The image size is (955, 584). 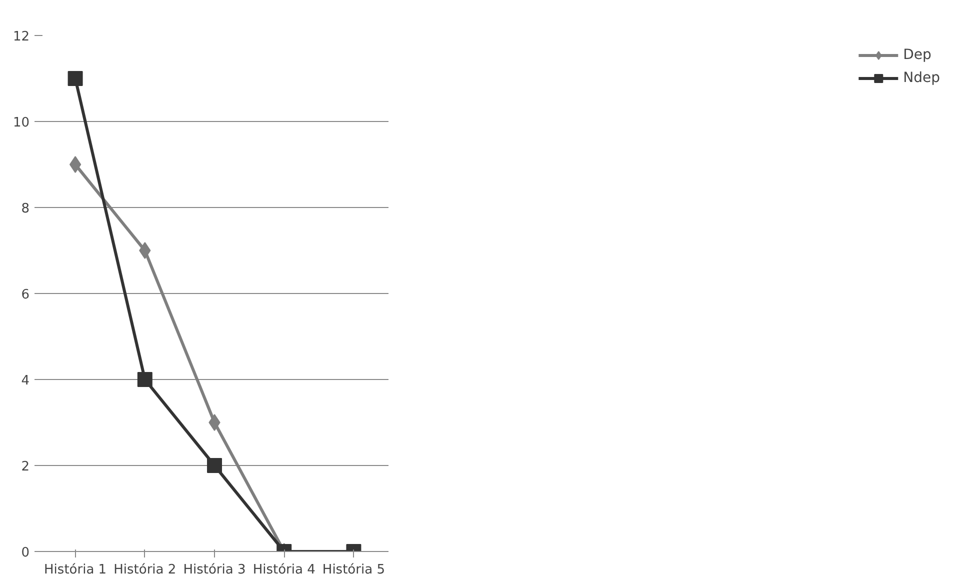 I want to click on y-tick-label: 6, so click(x=25, y=295).